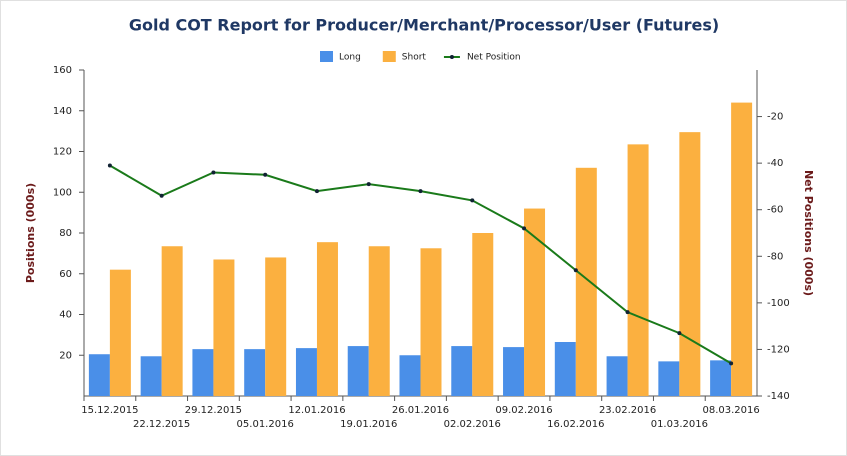 The height and width of the screenshot is (456, 847). Describe the element at coordinates (65, 315) in the screenshot. I see `y-tick-label: 40` at that location.